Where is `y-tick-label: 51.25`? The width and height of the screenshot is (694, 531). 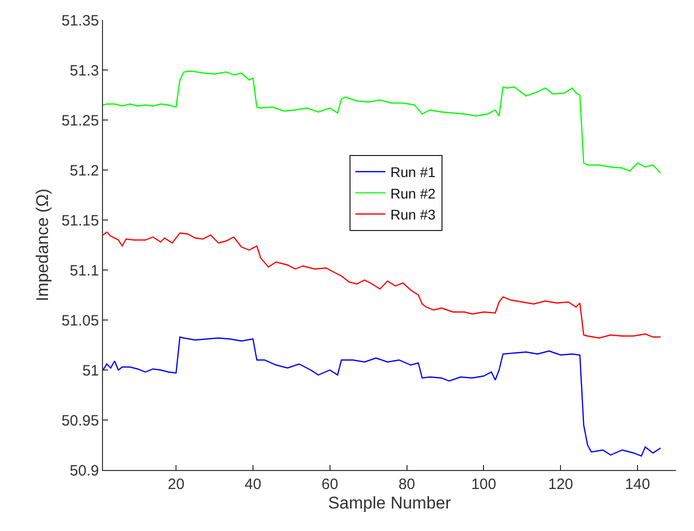 y-tick-label: 51.25 is located at coordinates (80, 121).